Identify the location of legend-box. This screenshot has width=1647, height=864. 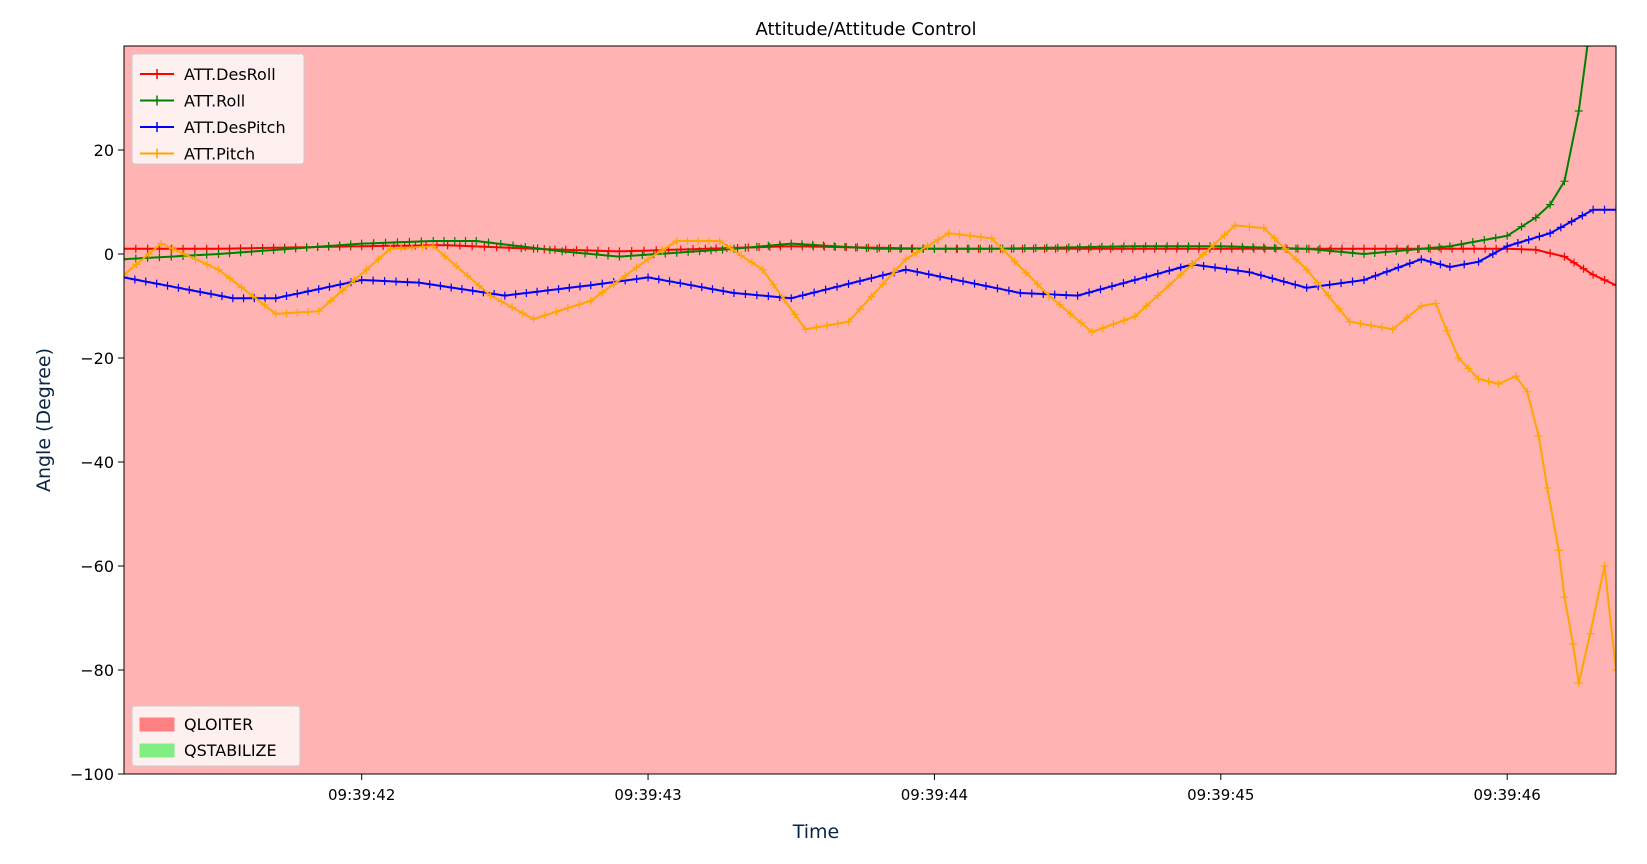
(218, 109).